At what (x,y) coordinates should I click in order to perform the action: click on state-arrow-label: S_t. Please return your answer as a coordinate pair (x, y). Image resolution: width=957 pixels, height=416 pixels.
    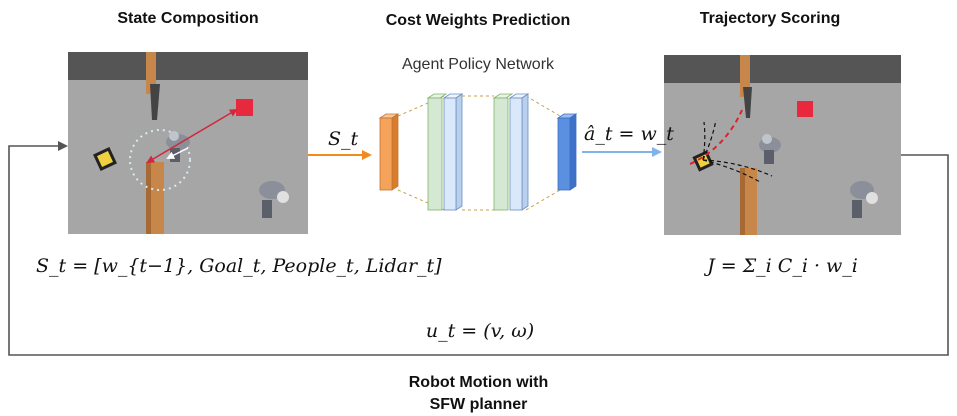
    Looking at the image, I should click on (343, 139).